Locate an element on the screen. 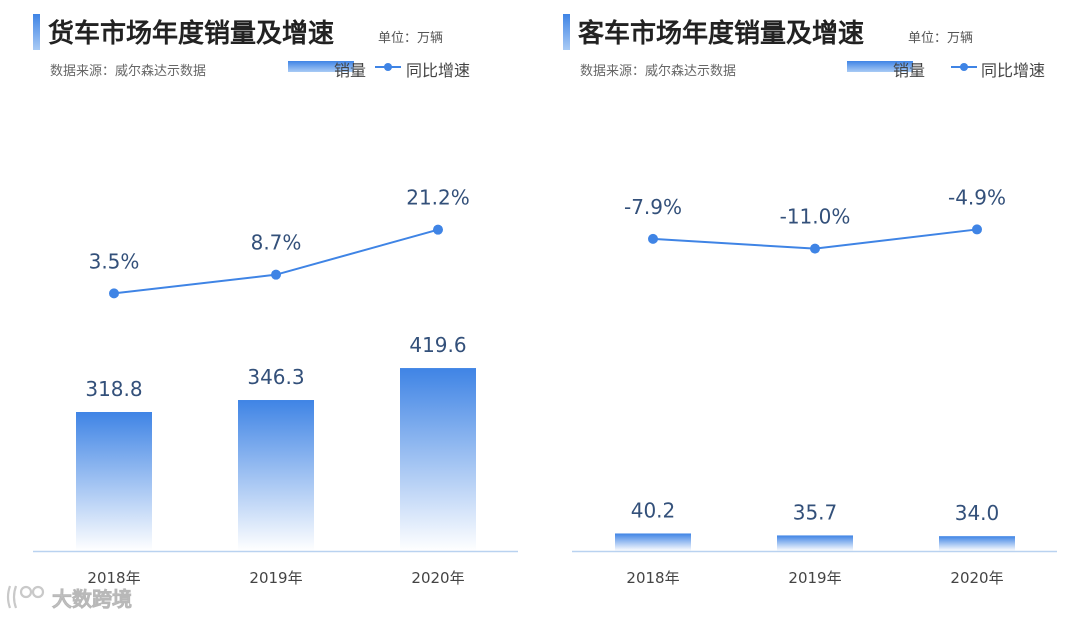 The width and height of the screenshot is (1080, 617). bar-value-label-0: 40.2 is located at coordinates (653, 510).